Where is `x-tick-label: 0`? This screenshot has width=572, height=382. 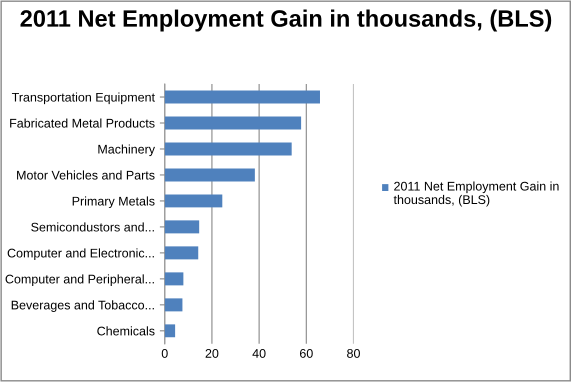
x-tick-label: 0 is located at coordinates (165, 353).